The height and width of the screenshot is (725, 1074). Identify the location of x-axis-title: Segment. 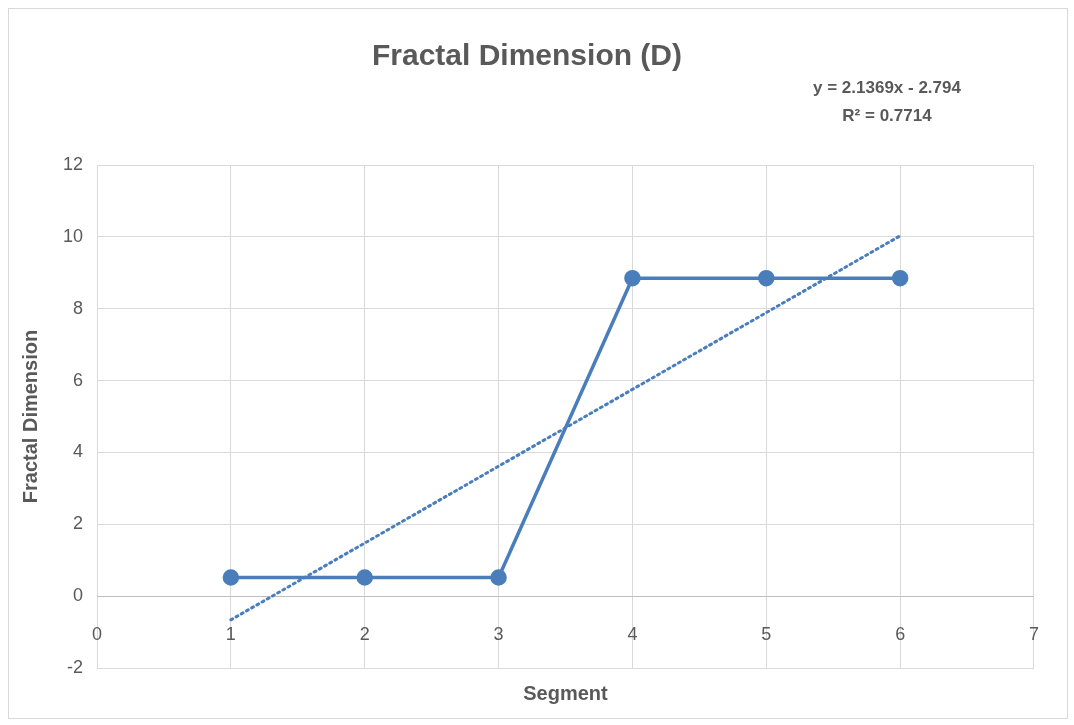
(566, 692).